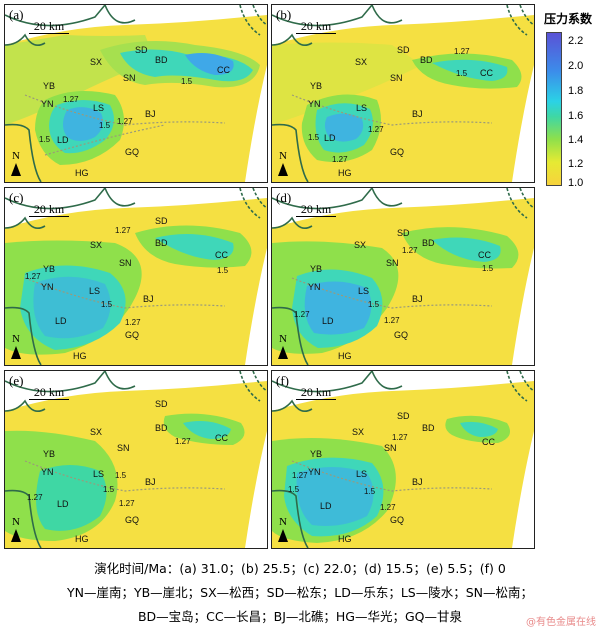  What do you see at coordinates (576, 183) in the screenshot?
I see `colorbar-tick: 1.0` at bounding box center [576, 183].